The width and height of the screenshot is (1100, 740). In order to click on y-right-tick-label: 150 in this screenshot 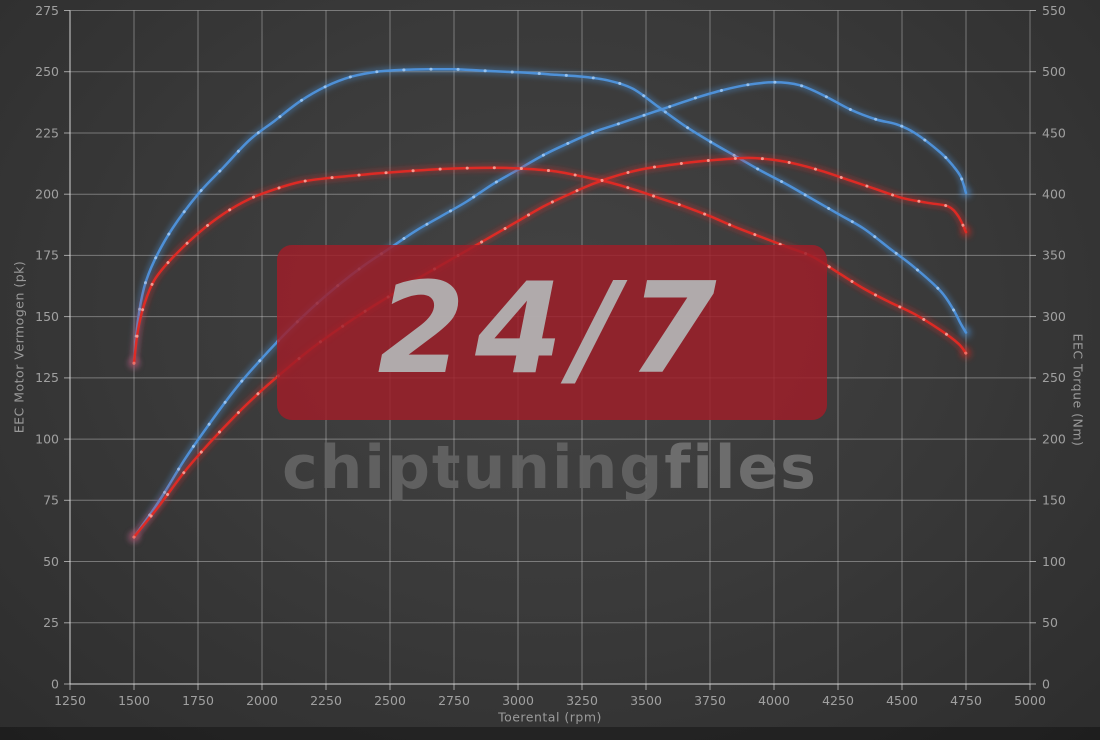, I will do `click(1054, 500)`.